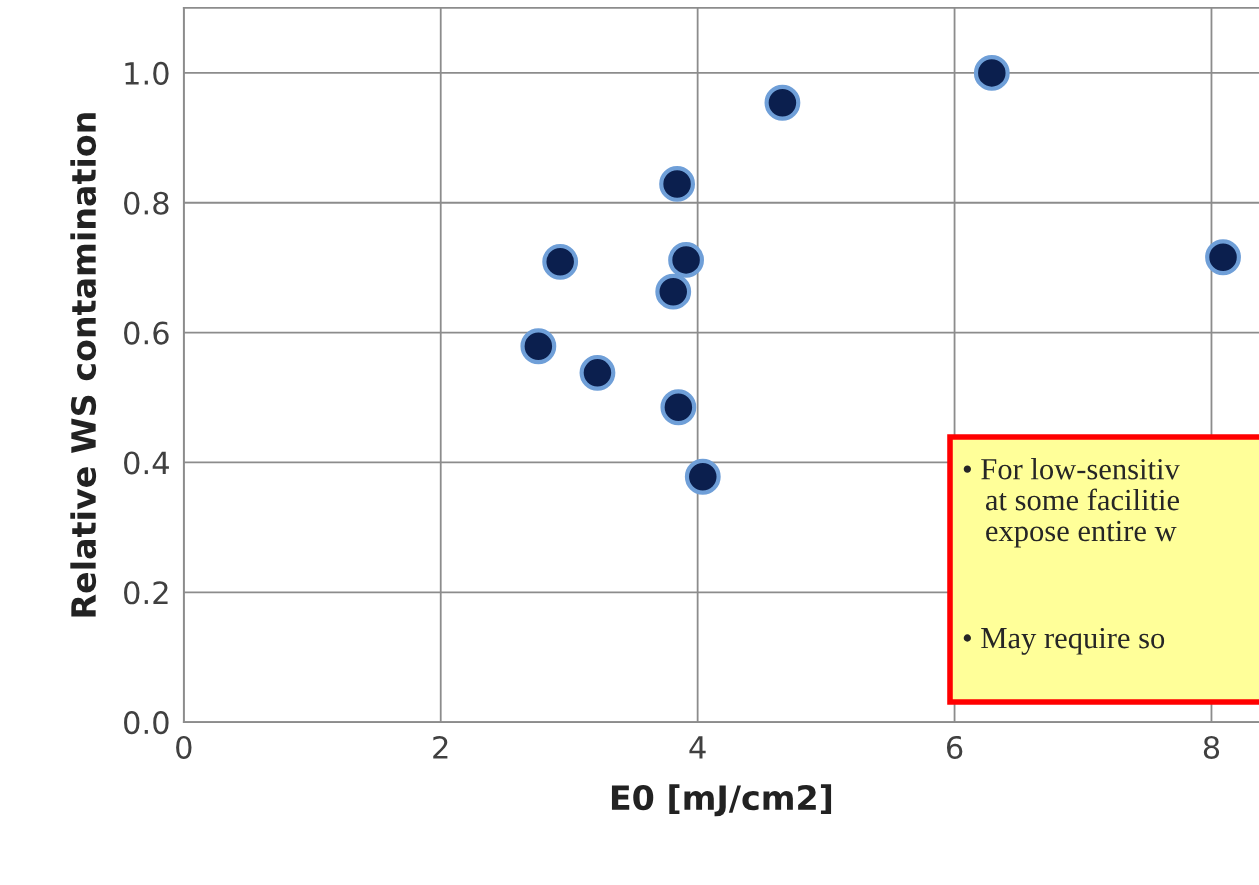 Image resolution: width=1259 pixels, height=885 pixels. I want to click on y-tick-label: 0.8, so click(146, 203).